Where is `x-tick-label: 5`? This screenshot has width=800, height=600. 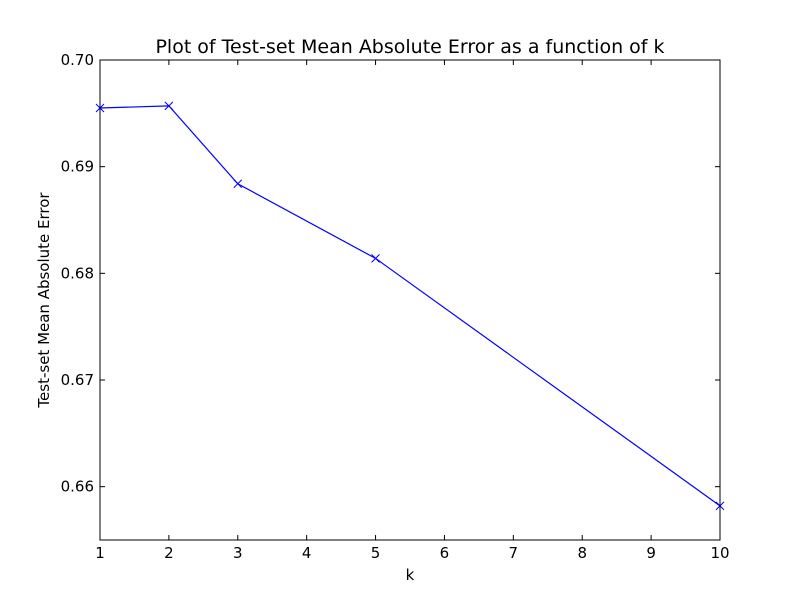 x-tick-label: 5 is located at coordinates (376, 553).